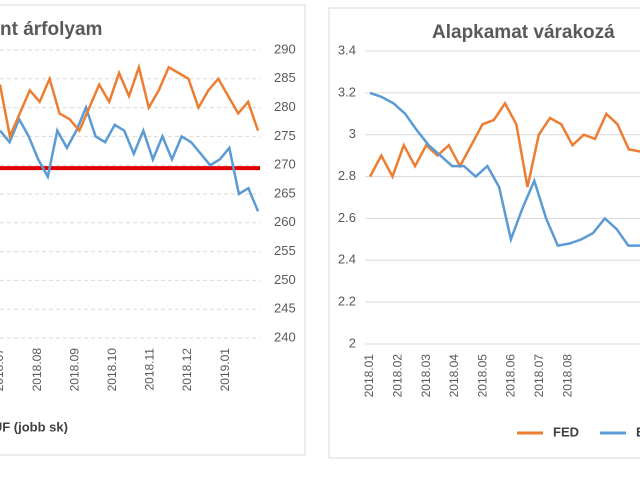 The image size is (640, 480). I want to click on y-tick-label: 2, so click(352, 342).